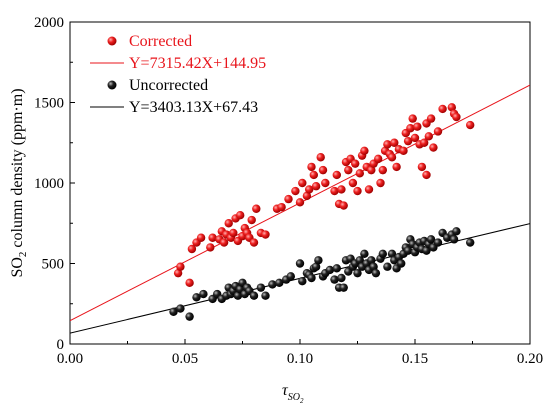 This screenshot has height=412, width=550. Describe the element at coordinates (112, 85) in the screenshot. I see `legend-marker-uncorrected` at that location.